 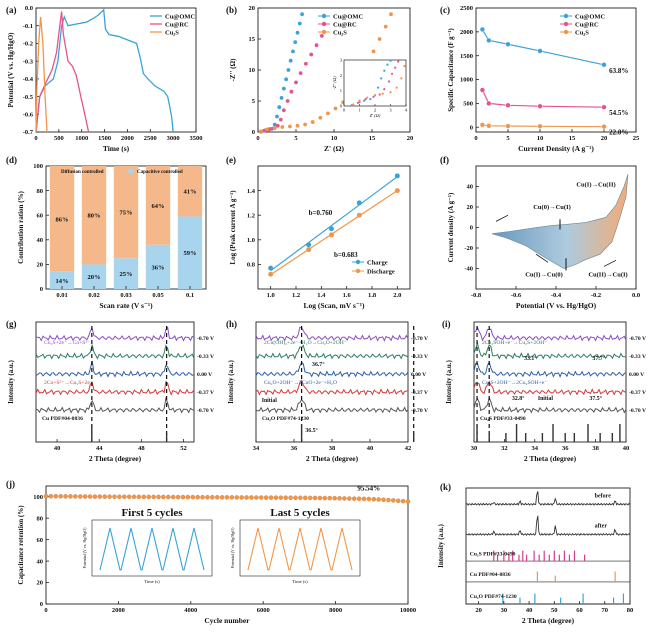 I want to click on legend-label: Cu₂S, so click(x=172, y=32).